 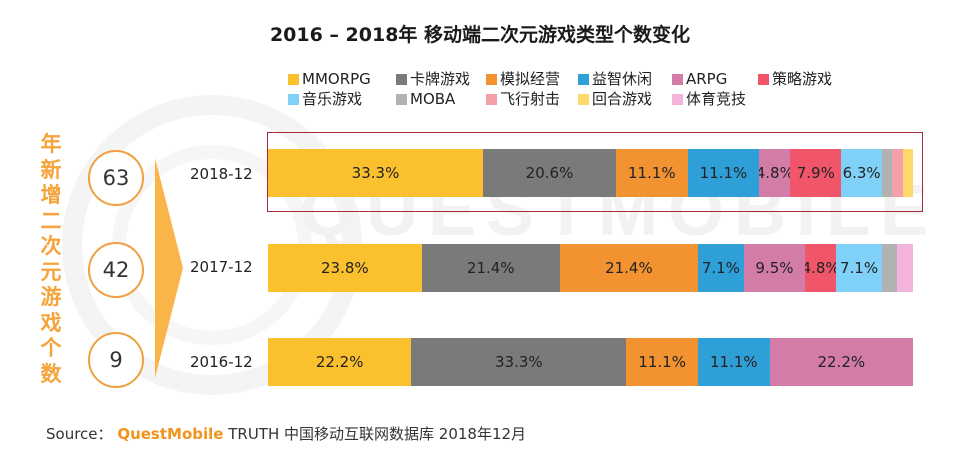 I want to click on legend-label: 模拟经营, so click(x=530, y=79).